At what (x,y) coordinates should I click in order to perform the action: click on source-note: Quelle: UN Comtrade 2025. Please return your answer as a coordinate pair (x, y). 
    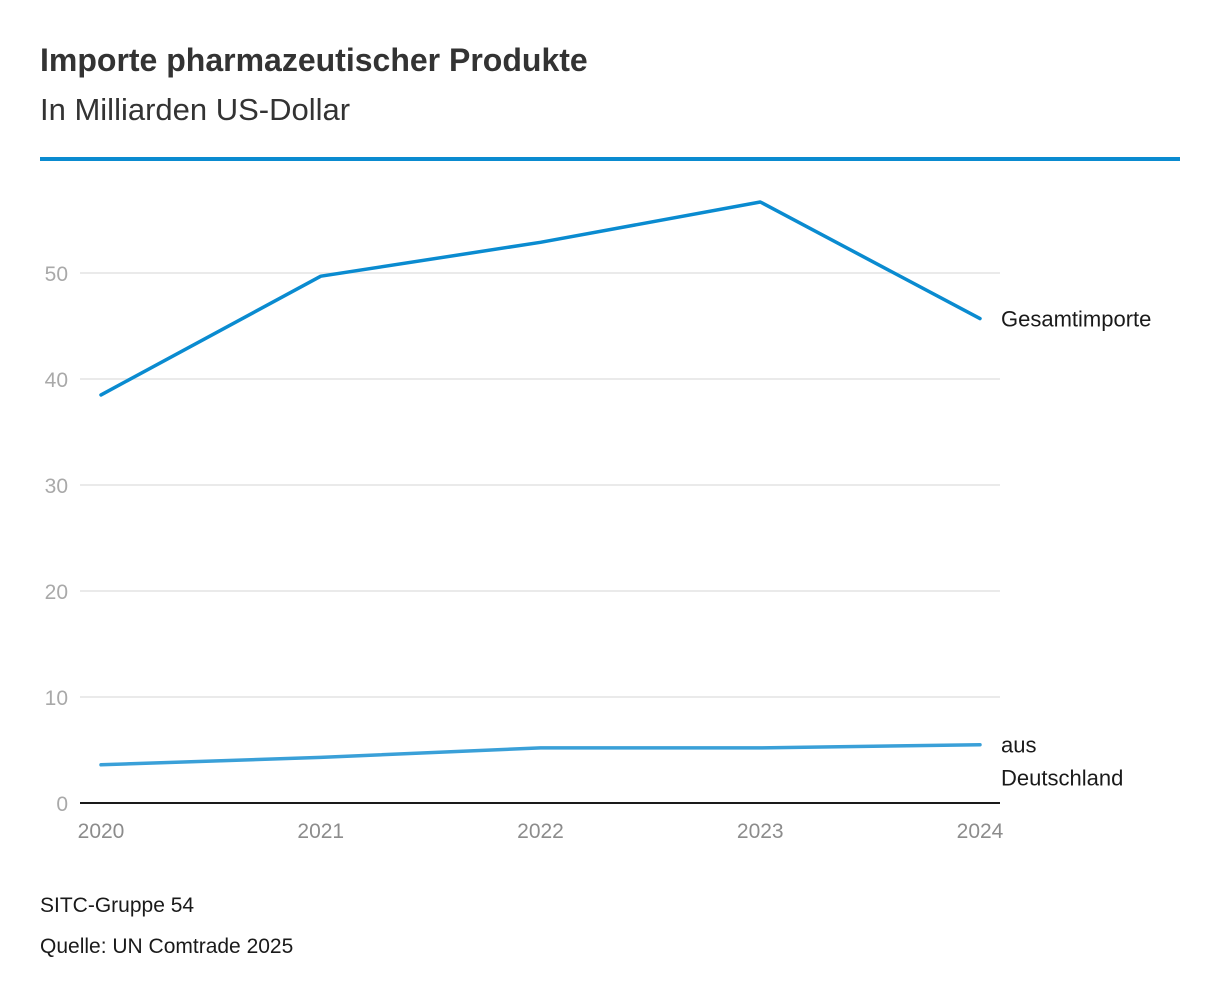
    Looking at the image, I should click on (167, 946).